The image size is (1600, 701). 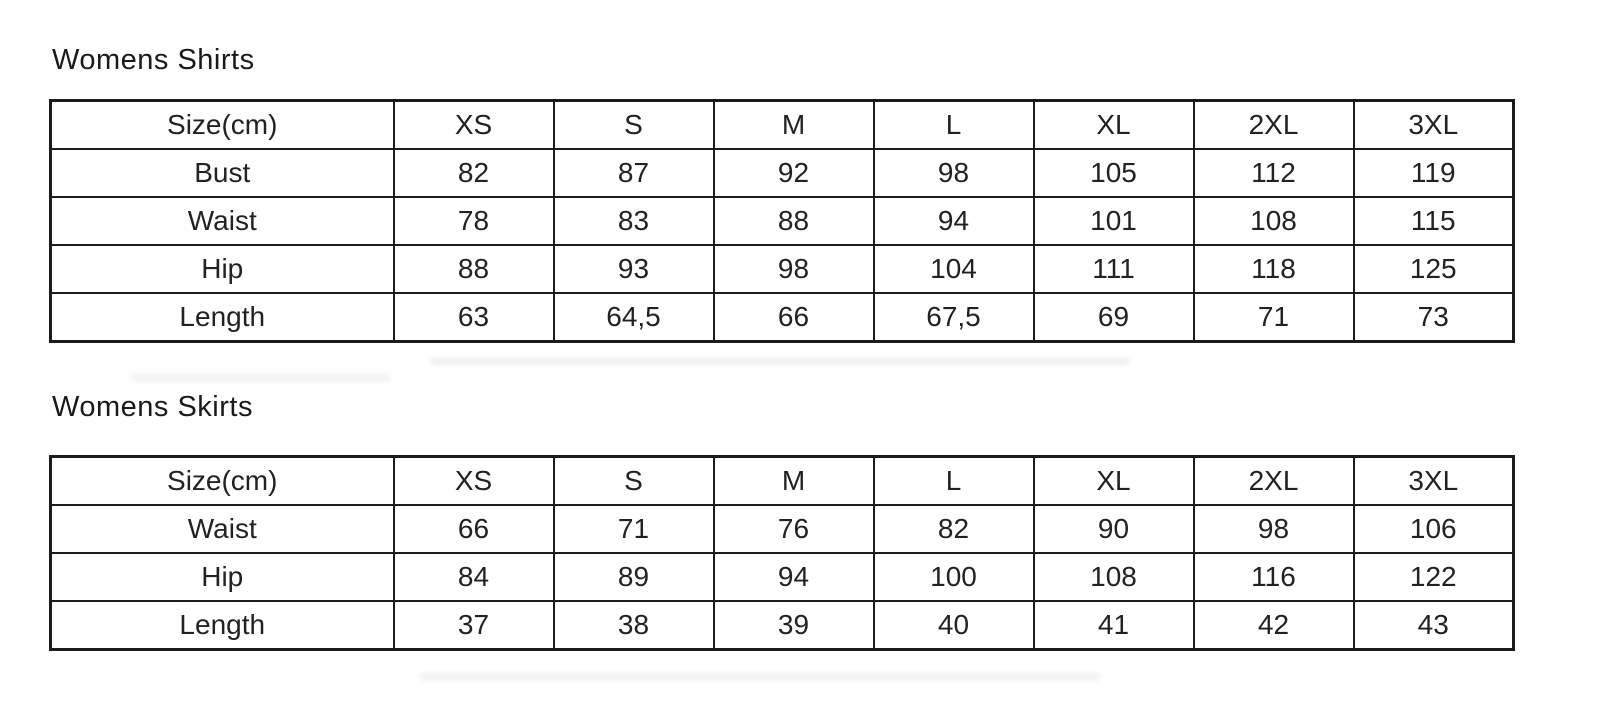 I want to click on table-cell: 73, so click(x=1433, y=317).